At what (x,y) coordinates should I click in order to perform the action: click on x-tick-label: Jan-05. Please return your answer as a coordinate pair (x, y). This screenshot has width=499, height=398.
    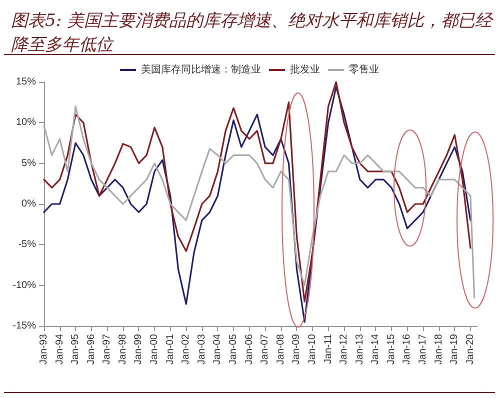
    Looking at the image, I should click on (234, 349).